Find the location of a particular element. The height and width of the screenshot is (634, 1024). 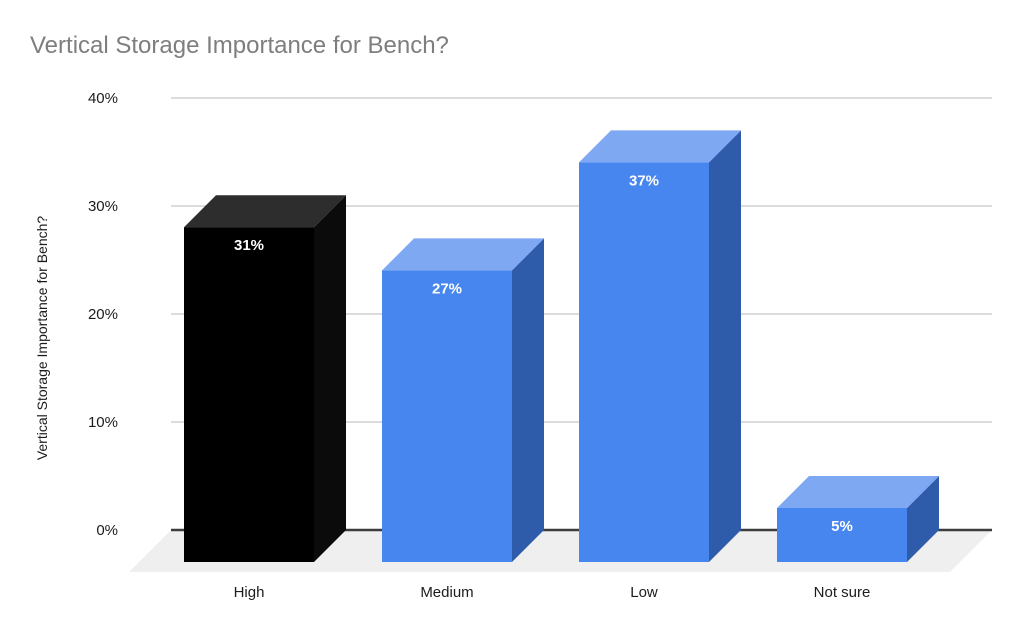

y-tick-label-30: 30% is located at coordinates (103, 206).